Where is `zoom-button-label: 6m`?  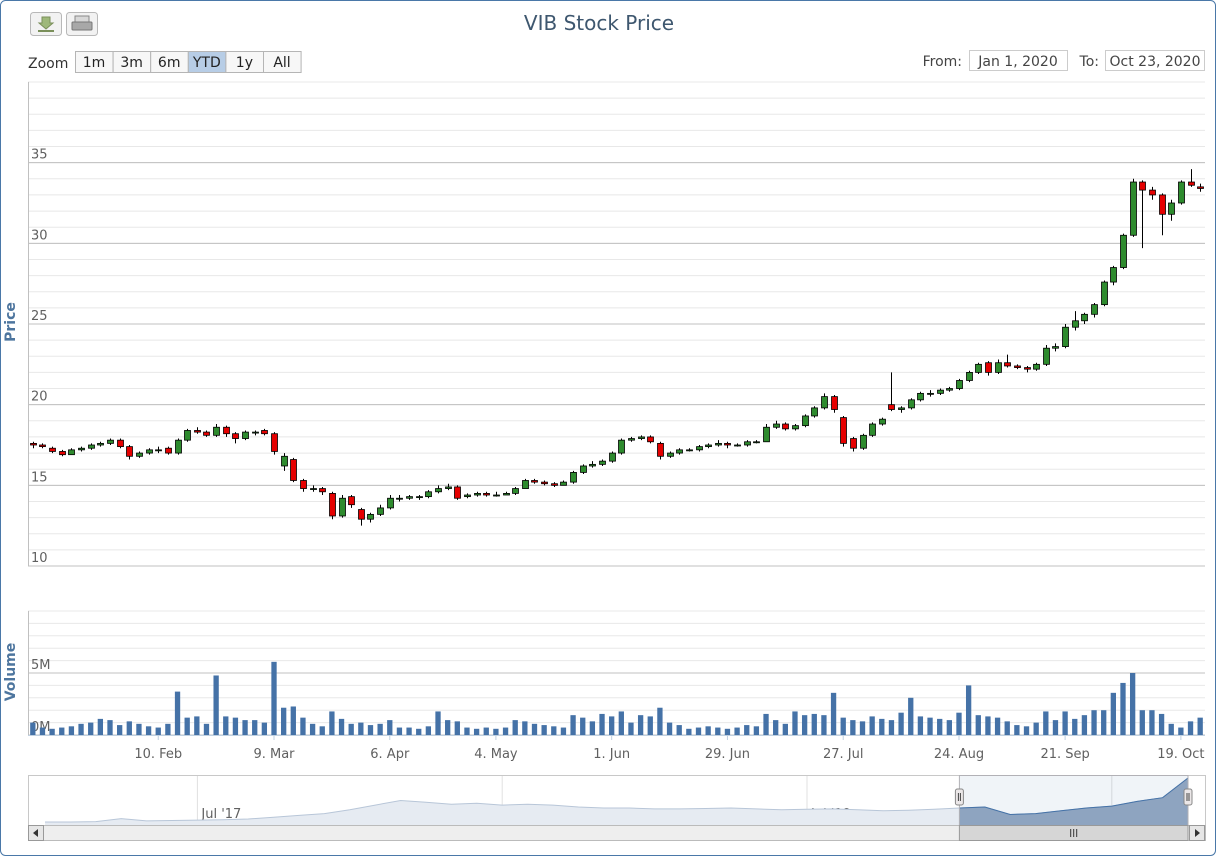
zoom-button-label: 6m is located at coordinates (169, 63).